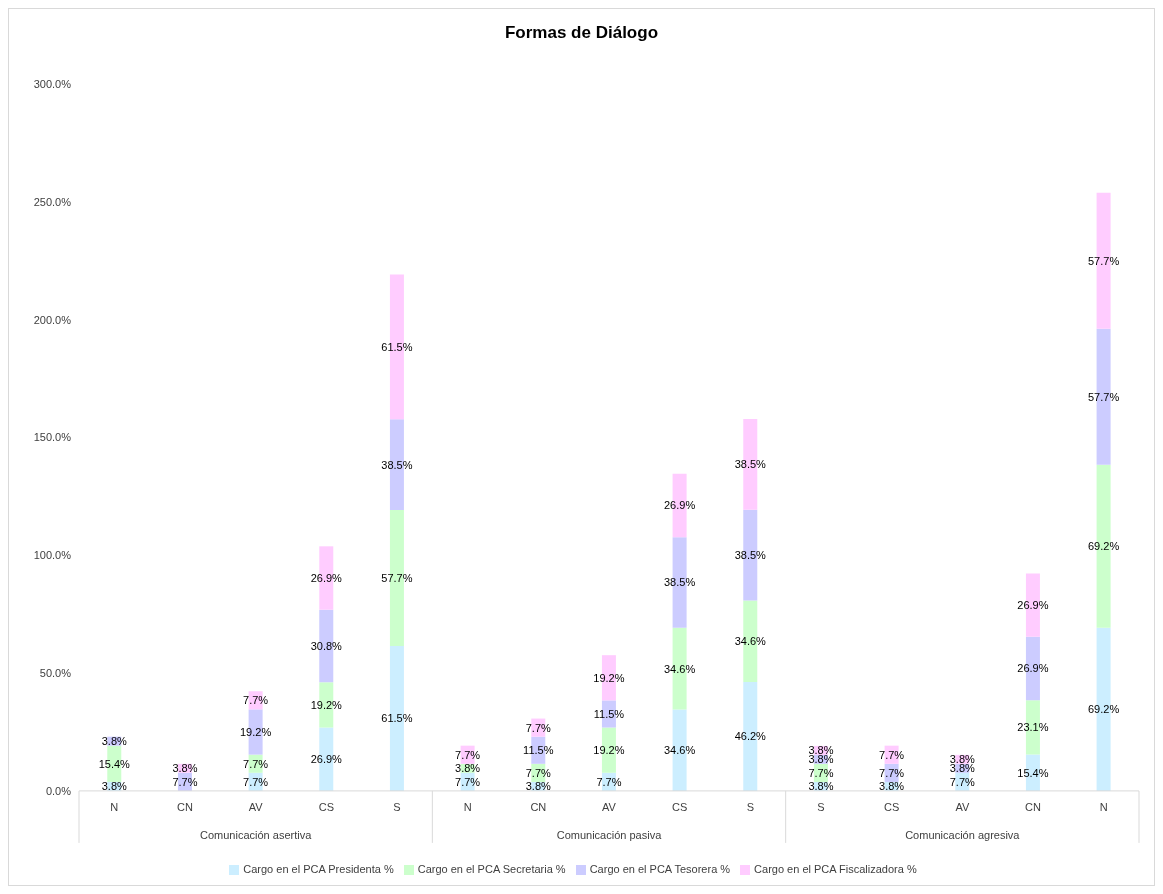 This screenshot has height=894, width=1163. Describe the element at coordinates (52, 201) in the screenshot. I see `y-tick-label: 250.0%` at that location.